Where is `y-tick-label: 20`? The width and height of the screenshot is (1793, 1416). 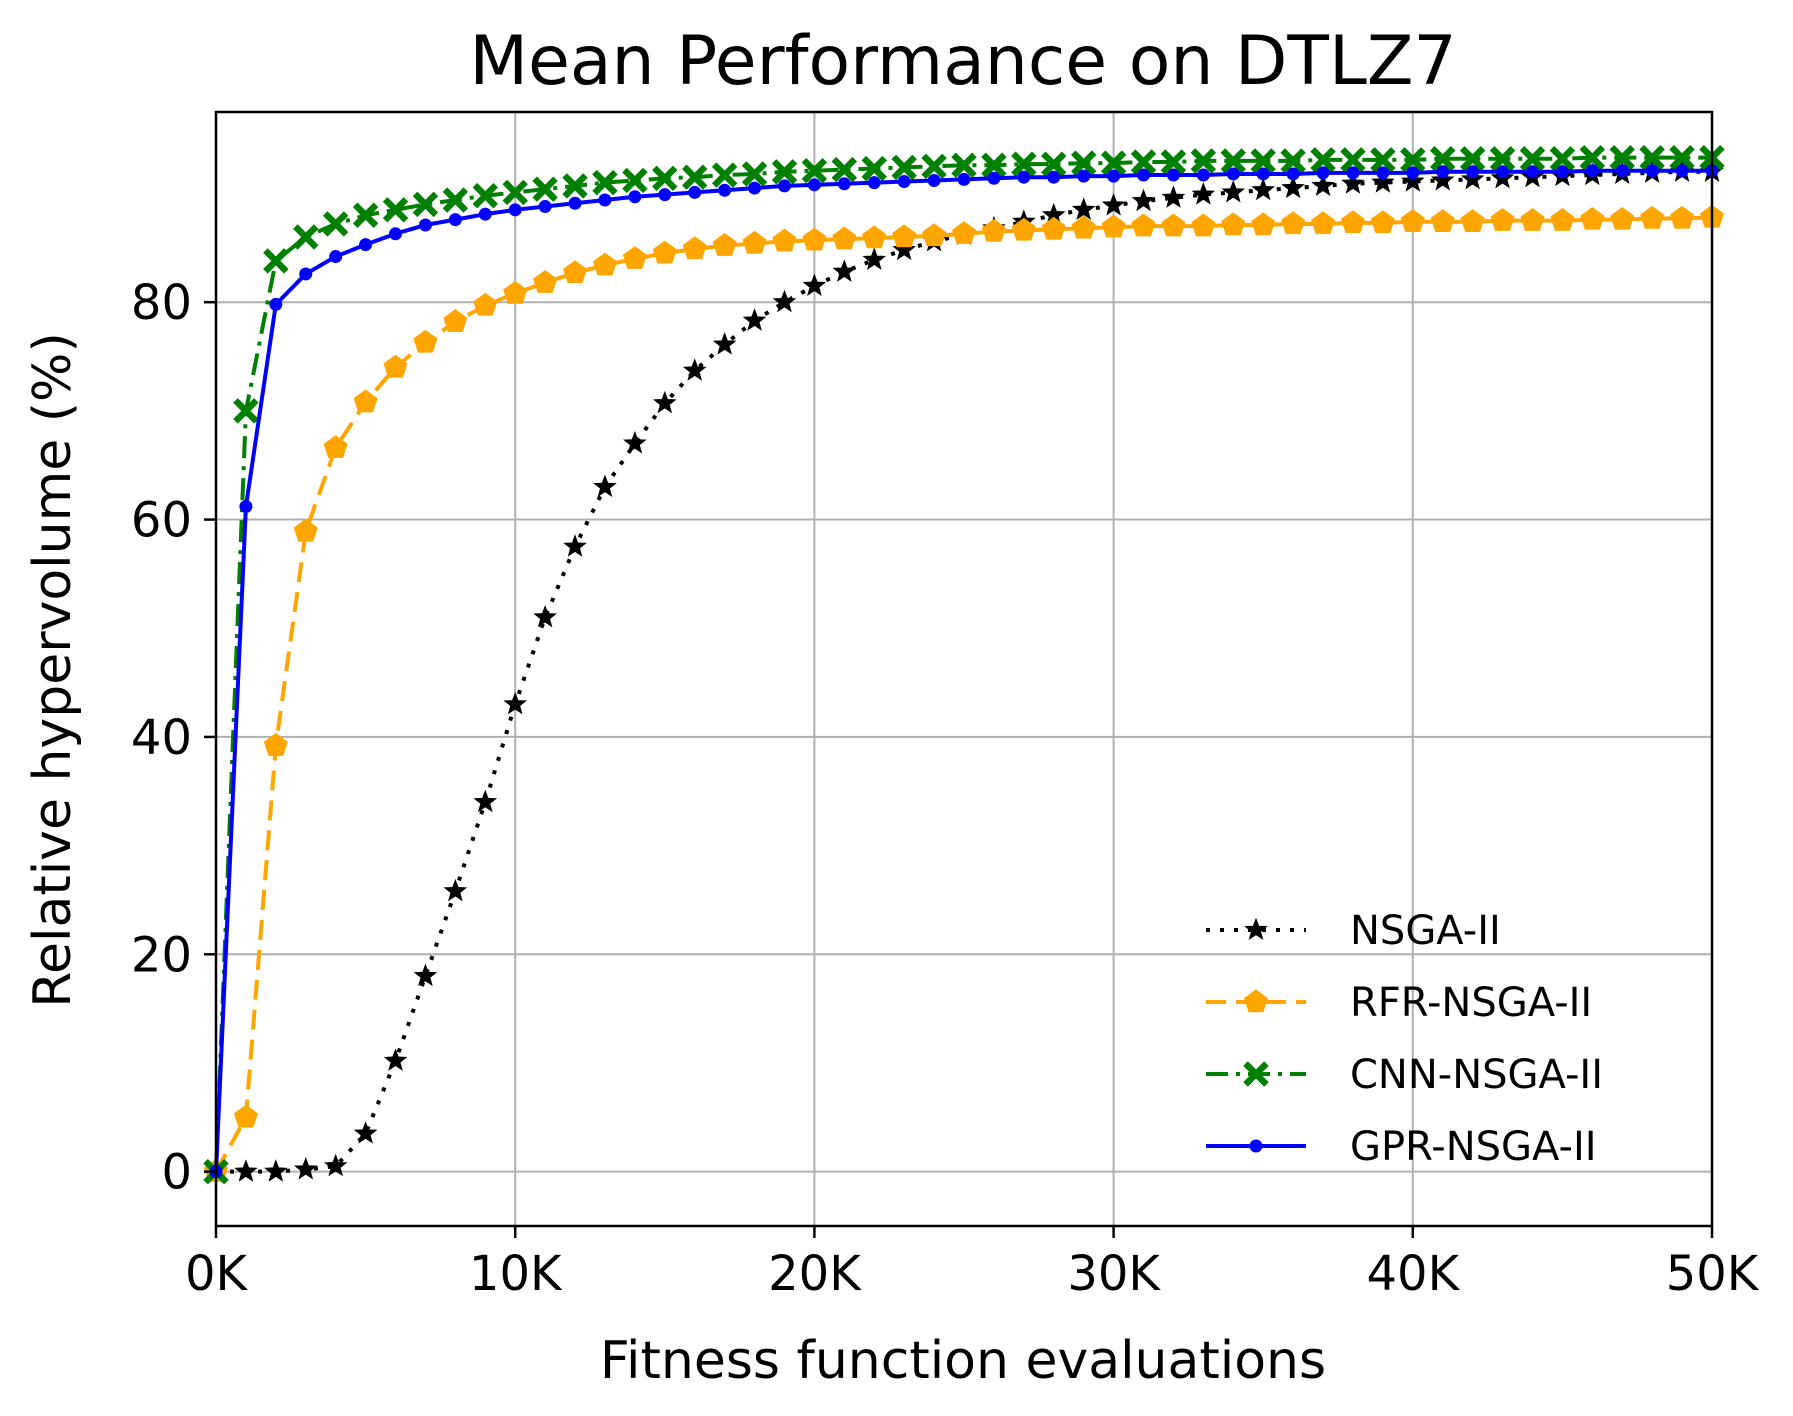 y-tick-label: 20 is located at coordinates (161, 955).